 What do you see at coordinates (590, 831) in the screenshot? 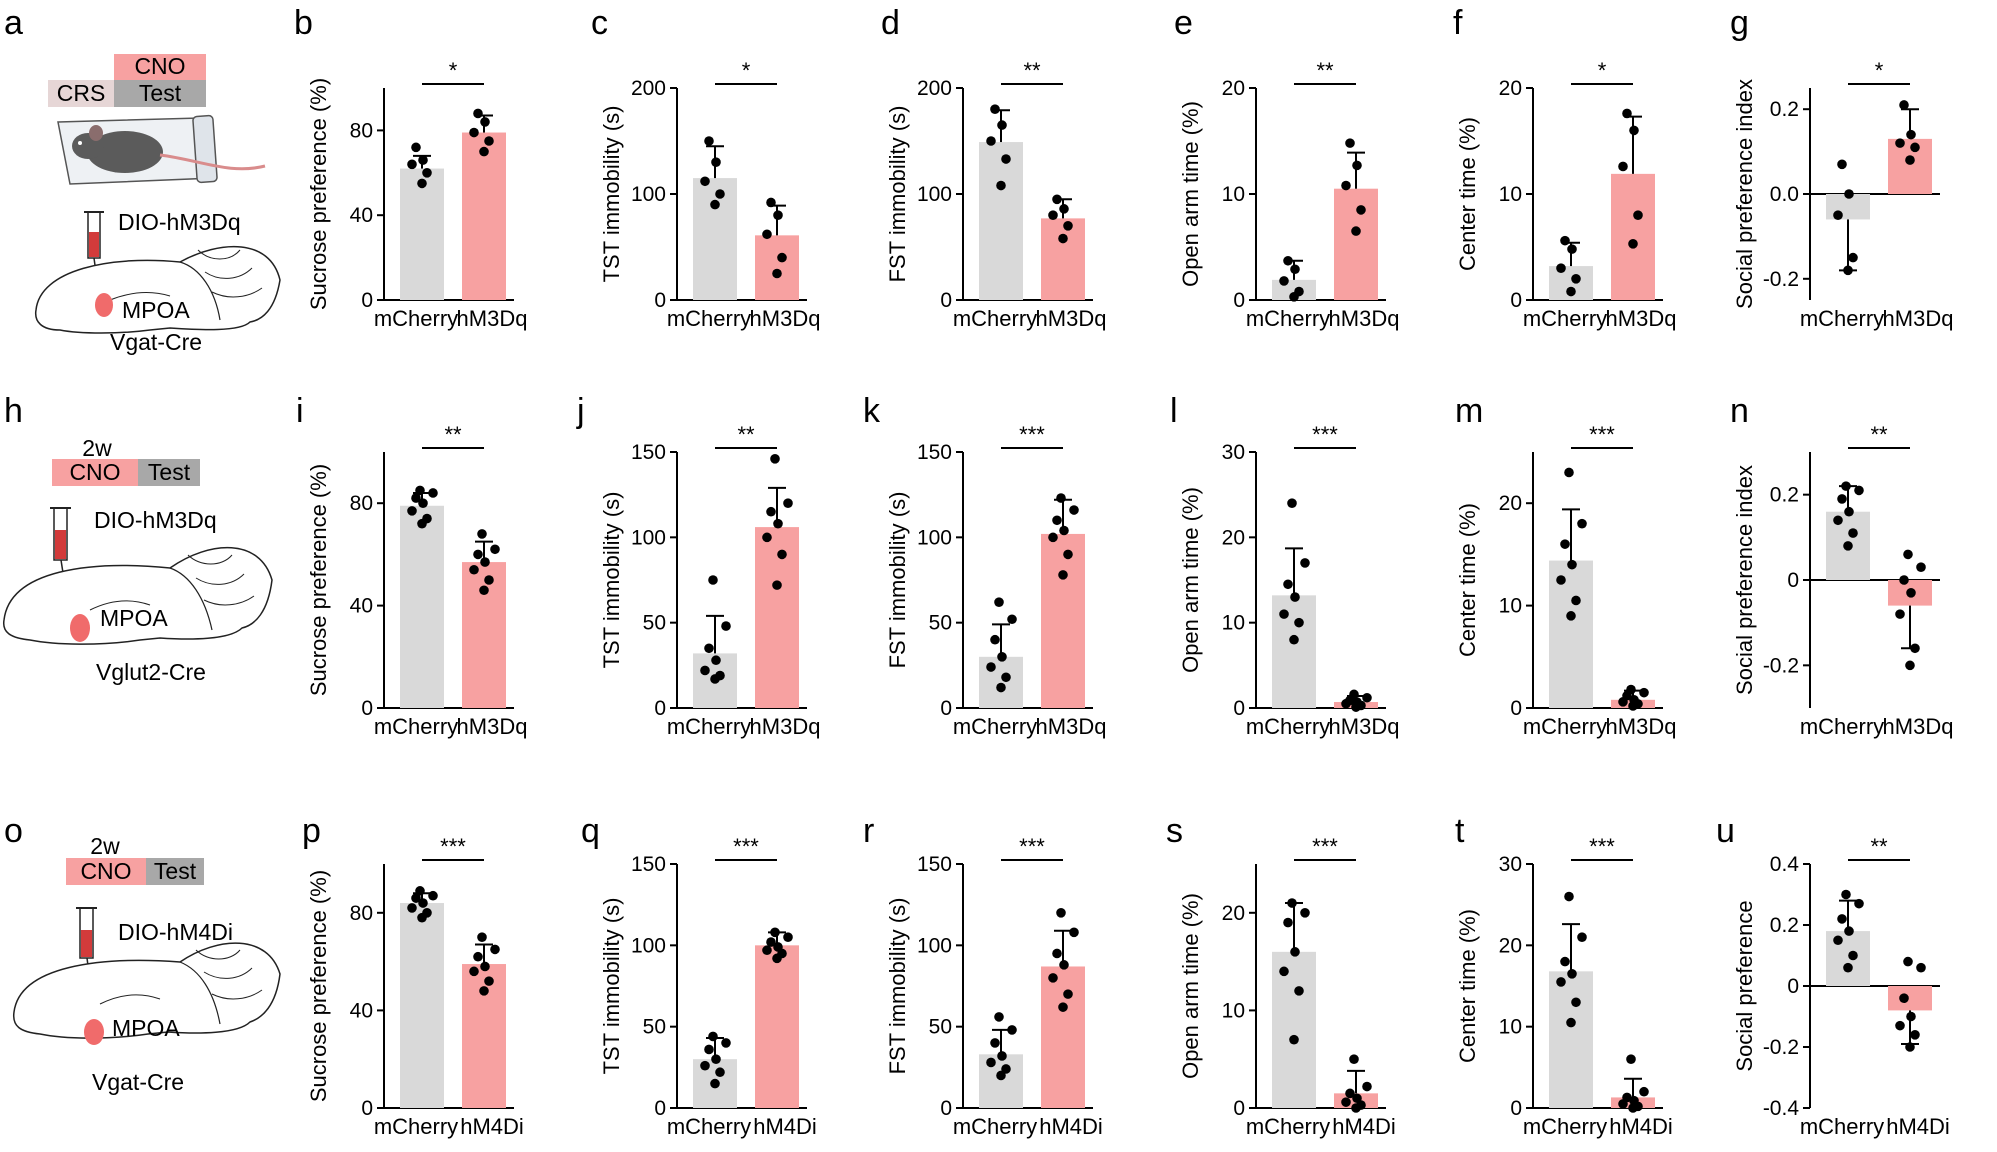
I see `panel-letter: q` at bounding box center [590, 831].